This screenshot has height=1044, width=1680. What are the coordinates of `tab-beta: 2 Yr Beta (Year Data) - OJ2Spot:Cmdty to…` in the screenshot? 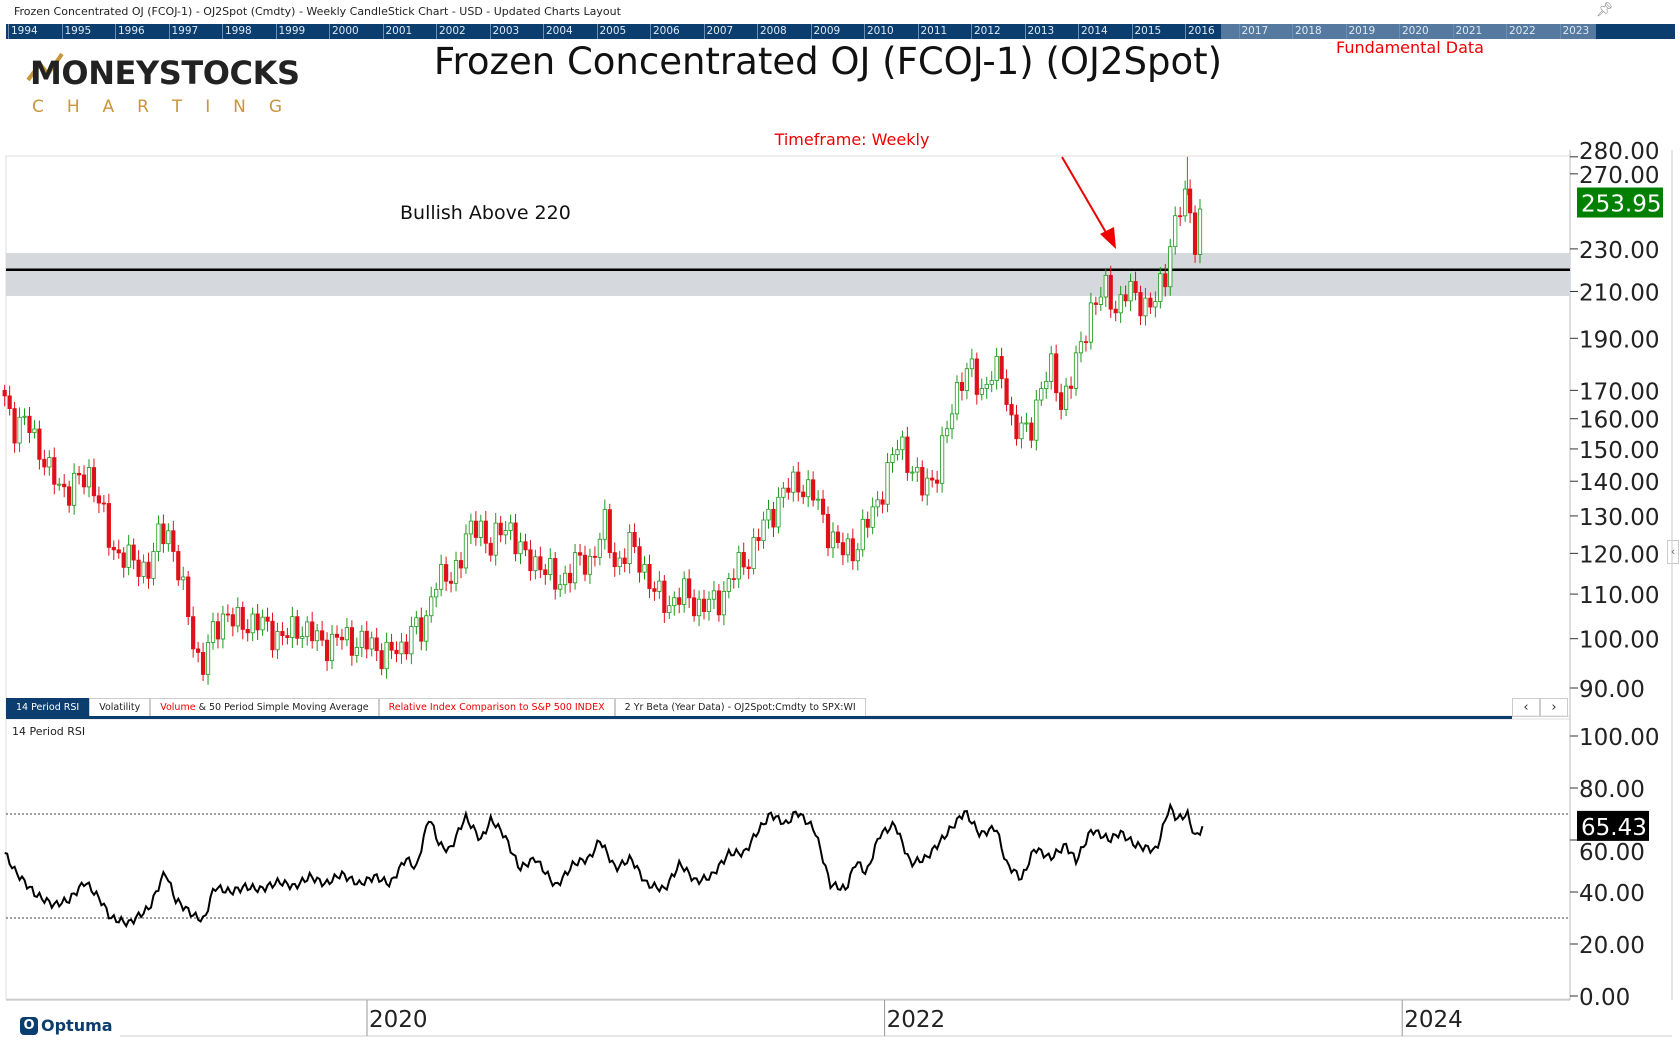 It's located at (740, 707).